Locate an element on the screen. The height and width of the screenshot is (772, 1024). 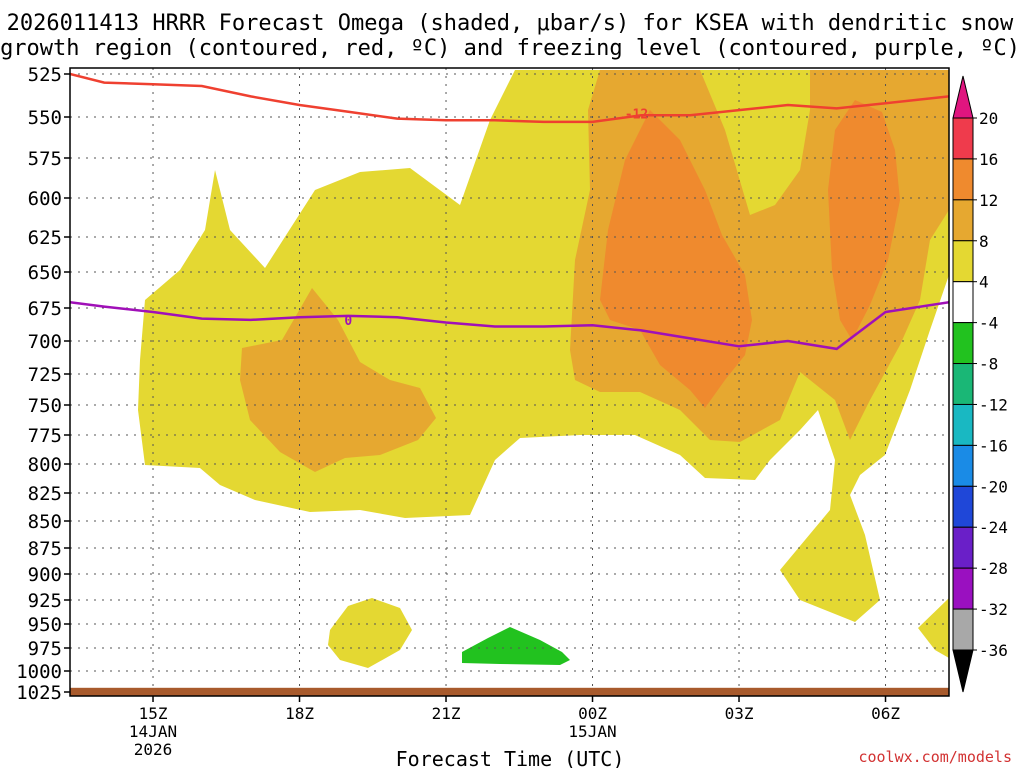
colorbar-label-8: 8 is located at coordinates (984, 241).